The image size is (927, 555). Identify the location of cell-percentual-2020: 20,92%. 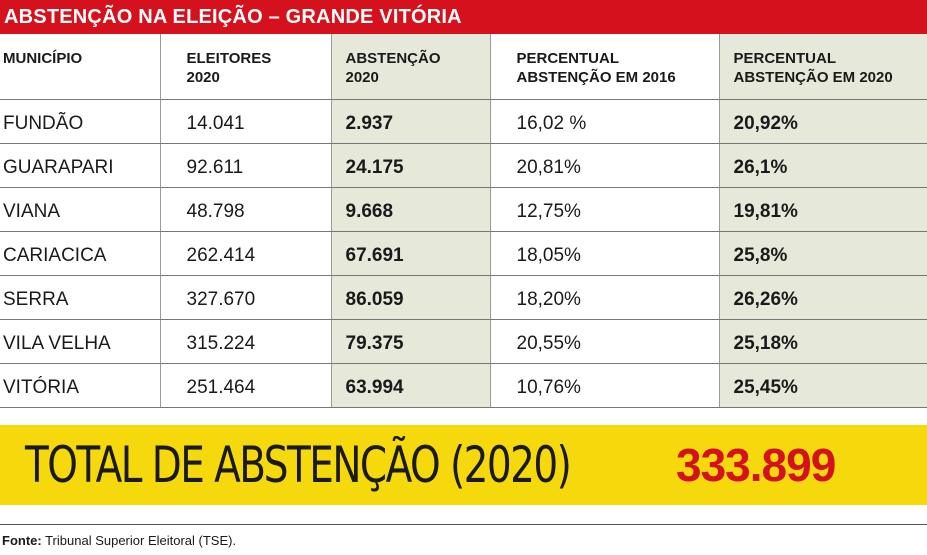
(823, 121).